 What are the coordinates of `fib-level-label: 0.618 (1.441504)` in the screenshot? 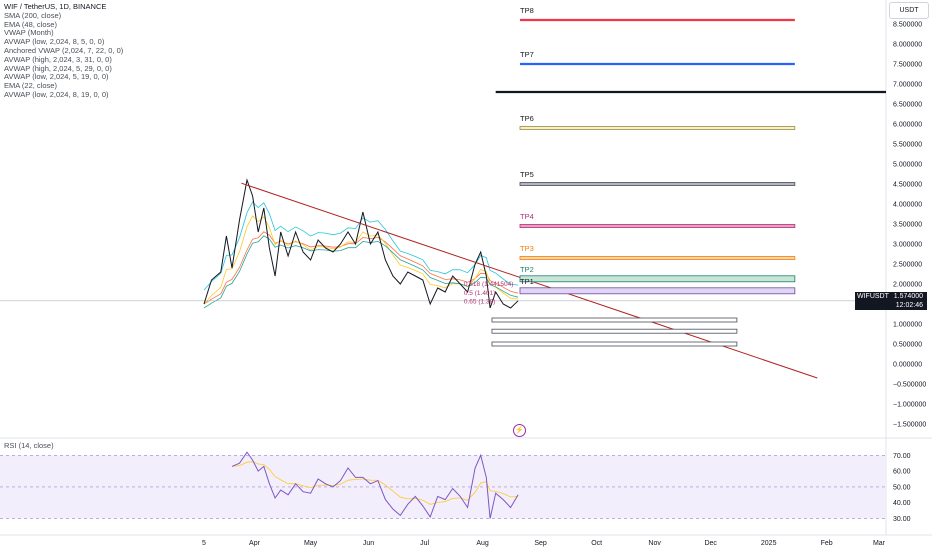 It's located at (489, 284).